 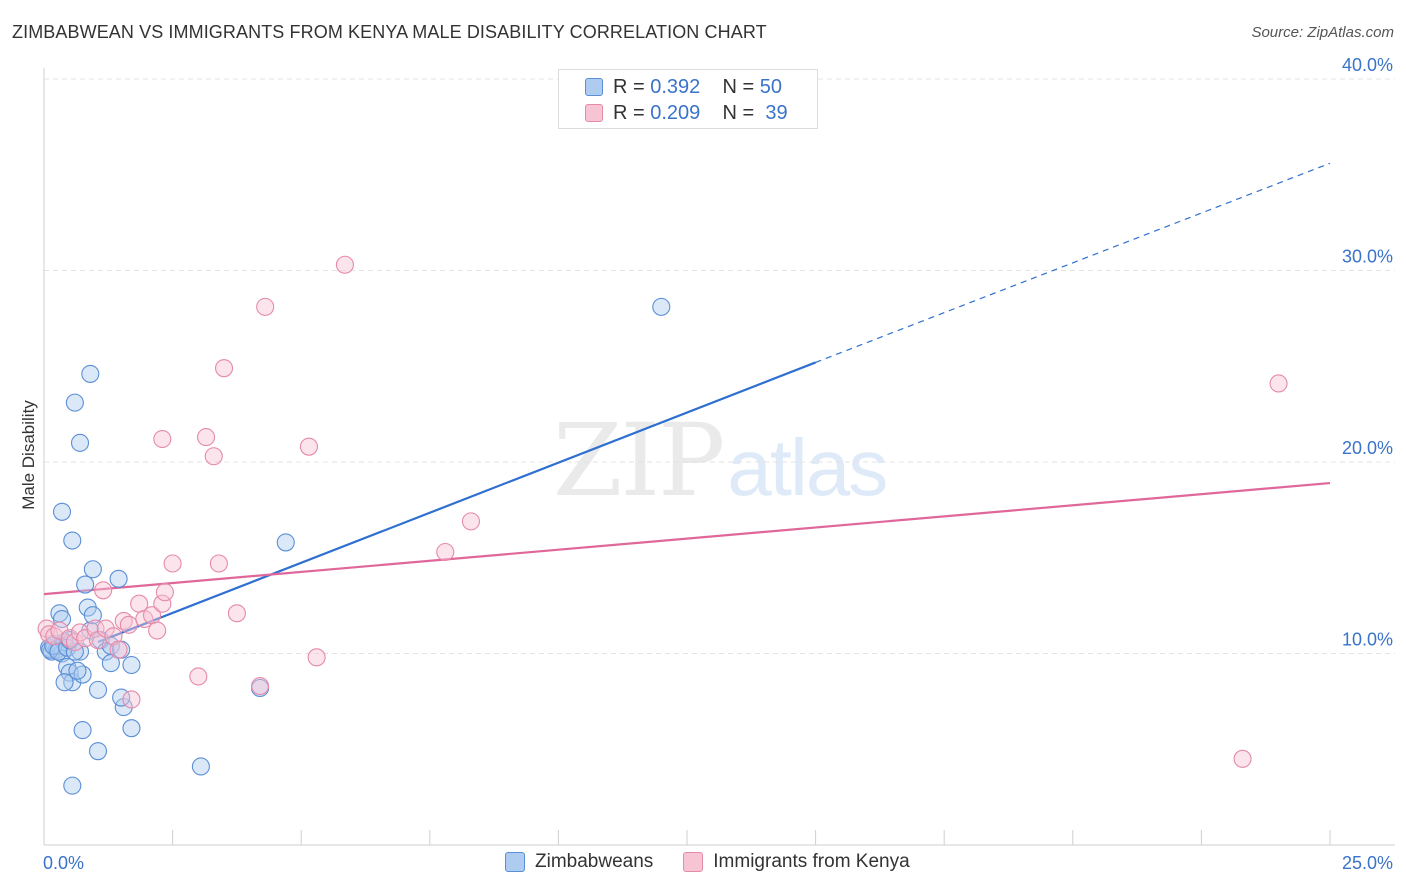 What do you see at coordinates (1322, 32) in the screenshot?
I see `source-credit: Source: ZipAtlas.com` at bounding box center [1322, 32].